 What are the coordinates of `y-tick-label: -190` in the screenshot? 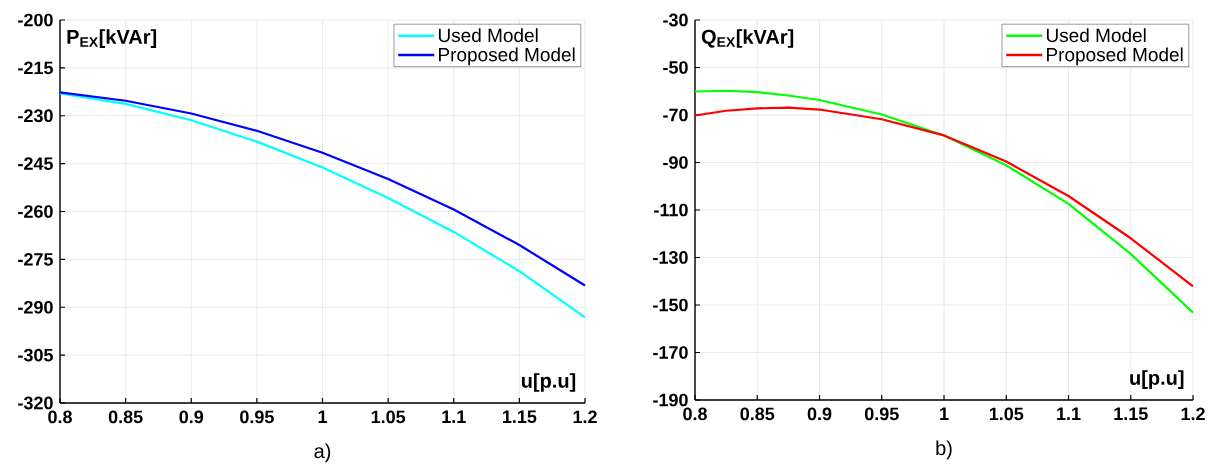 It's located at (670, 400).